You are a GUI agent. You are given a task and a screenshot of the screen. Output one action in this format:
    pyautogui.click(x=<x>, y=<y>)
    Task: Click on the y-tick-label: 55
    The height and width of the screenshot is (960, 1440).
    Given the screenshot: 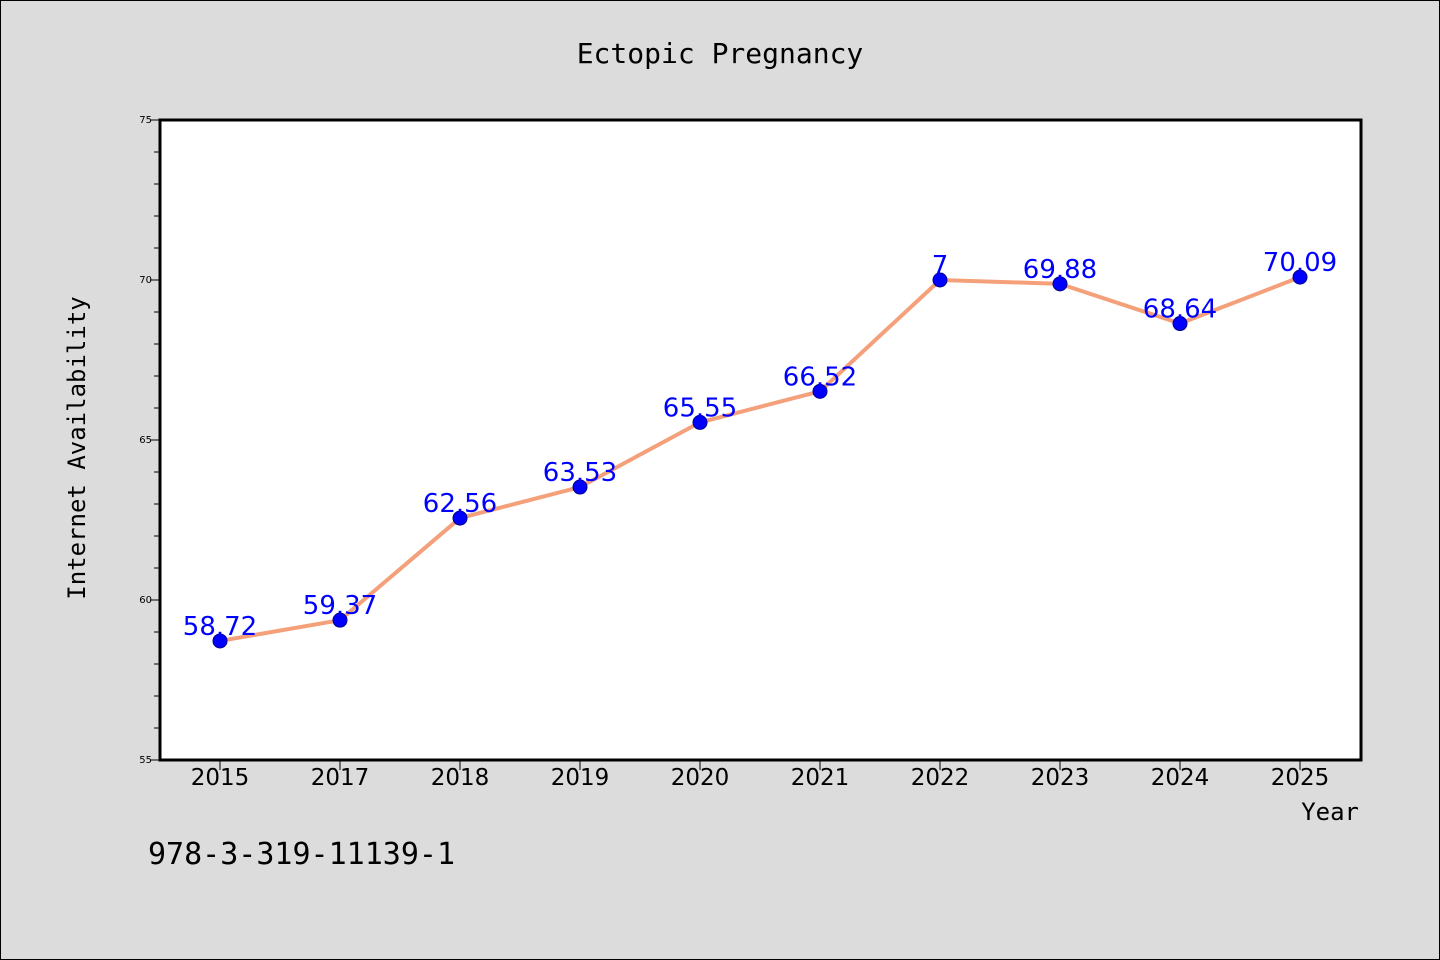 What is the action you would take?
    pyautogui.click(x=145, y=760)
    